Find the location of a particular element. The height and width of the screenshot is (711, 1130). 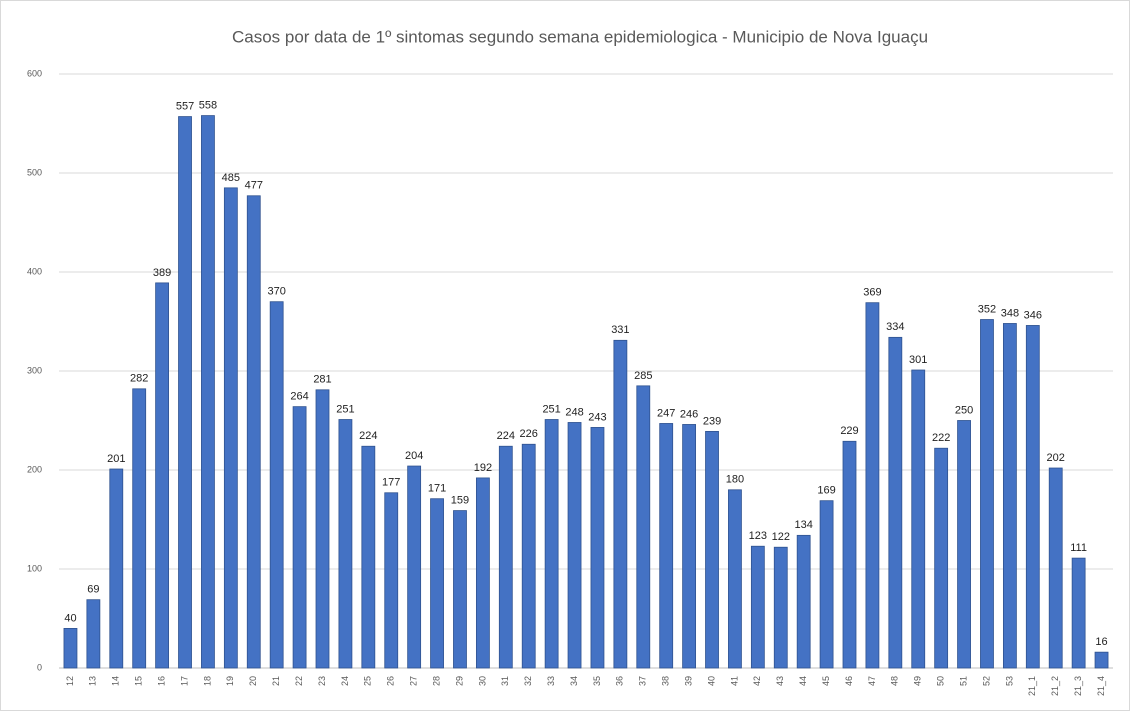

x-tick-label: 50 is located at coordinates (941, 681).